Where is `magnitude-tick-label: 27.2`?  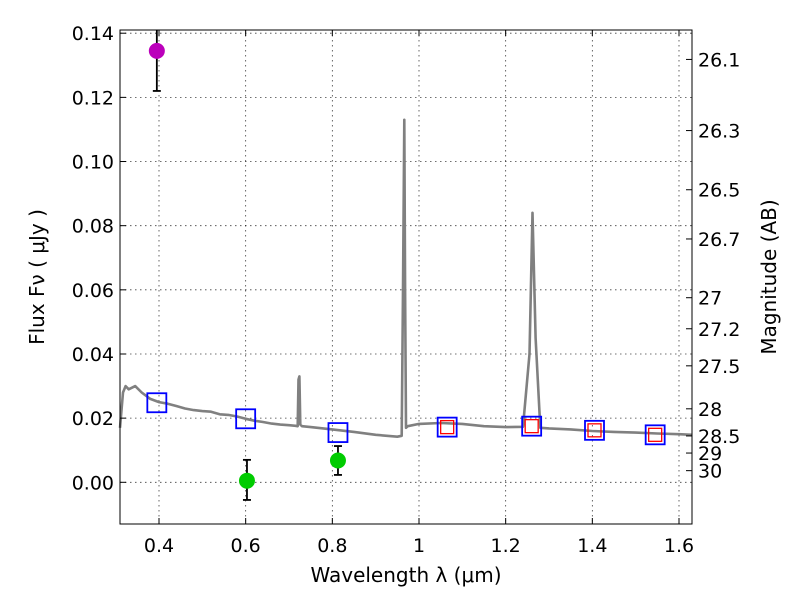 magnitude-tick-label: 27.2 is located at coordinates (719, 330).